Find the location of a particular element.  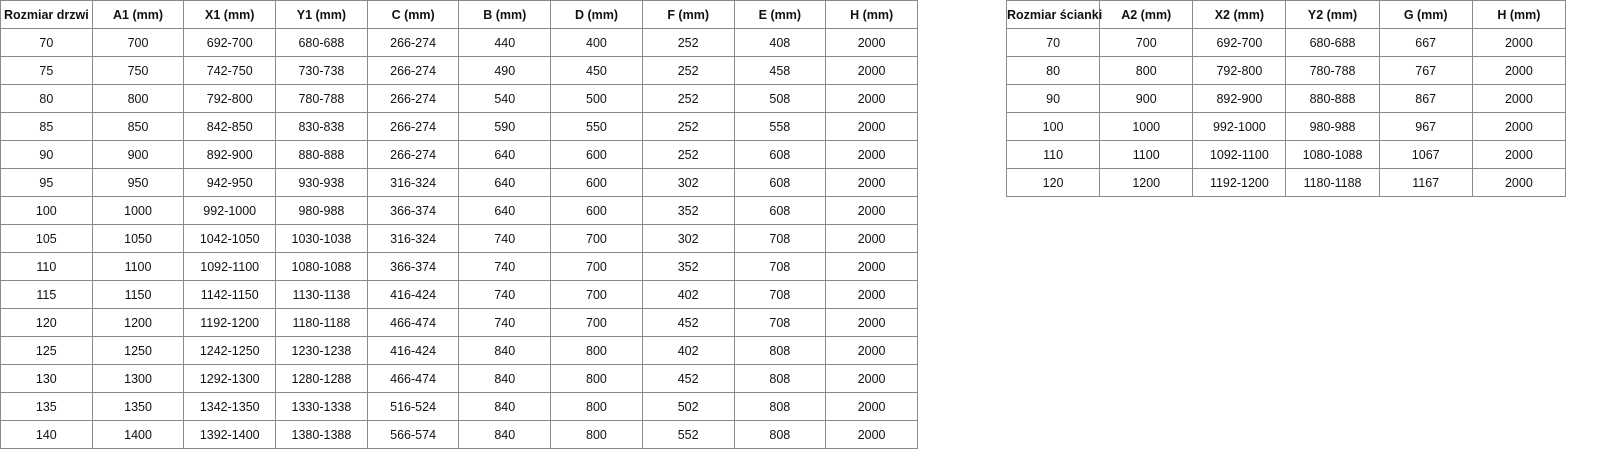

table-cell: 900 is located at coordinates (1146, 98).